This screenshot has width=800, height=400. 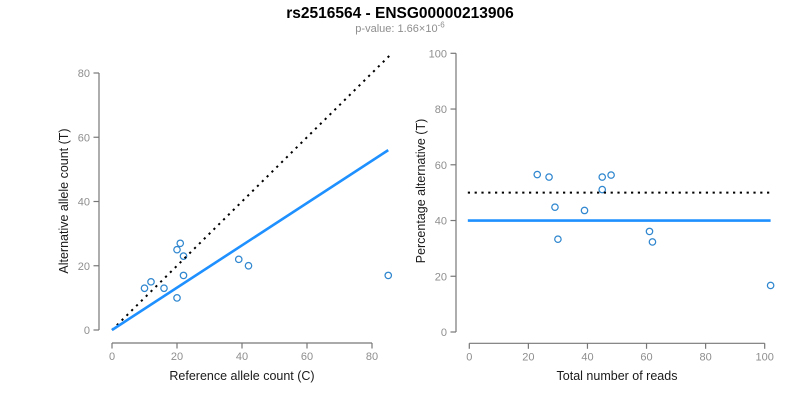 I want to click on right-y-axis-title: Percentage alternative (T), so click(x=421, y=191).